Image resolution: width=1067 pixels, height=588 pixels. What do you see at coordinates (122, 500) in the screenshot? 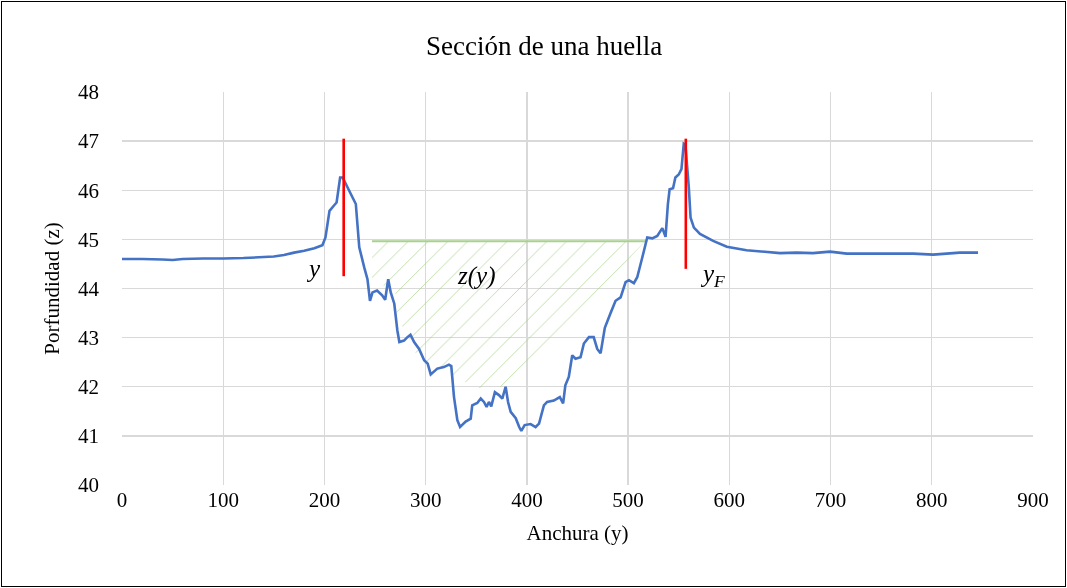
I see `x-tick-label: 0` at bounding box center [122, 500].